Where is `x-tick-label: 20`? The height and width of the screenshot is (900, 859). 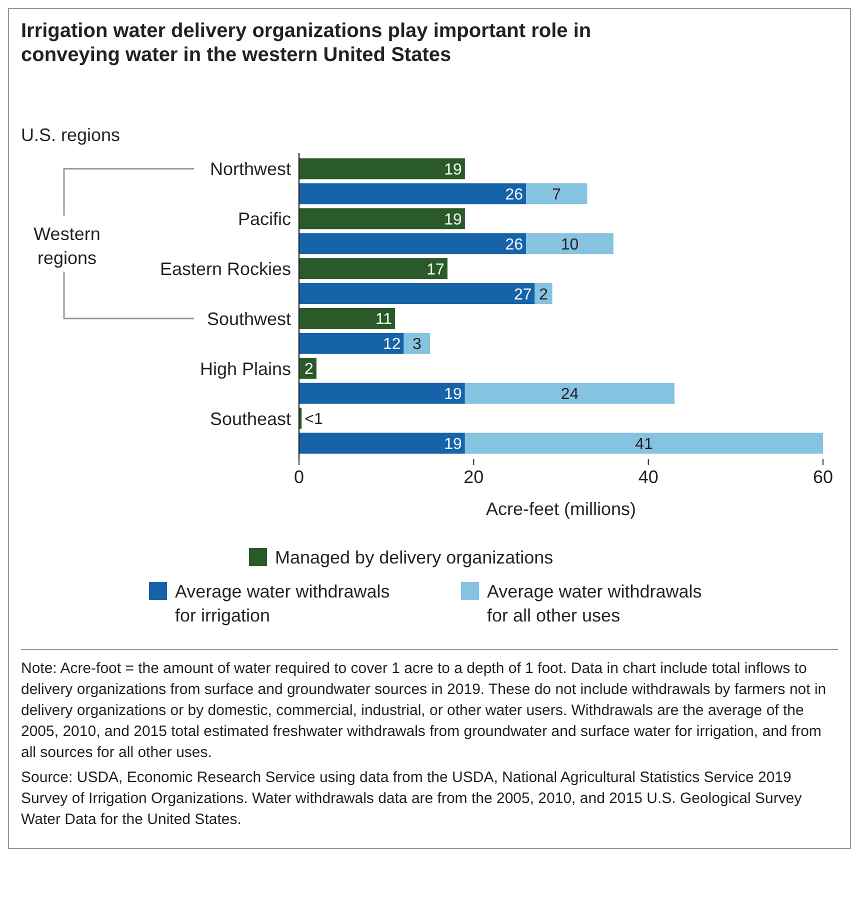 x-tick-label: 20 is located at coordinates (474, 477).